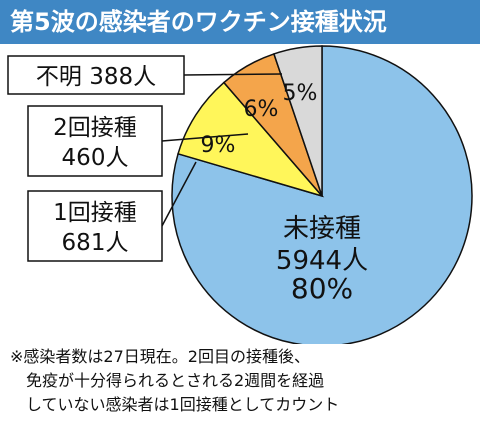 Image resolution: width=480 pixels, height=424 pixels. I want to click on slice-4-leader-line, so click(233, 74).